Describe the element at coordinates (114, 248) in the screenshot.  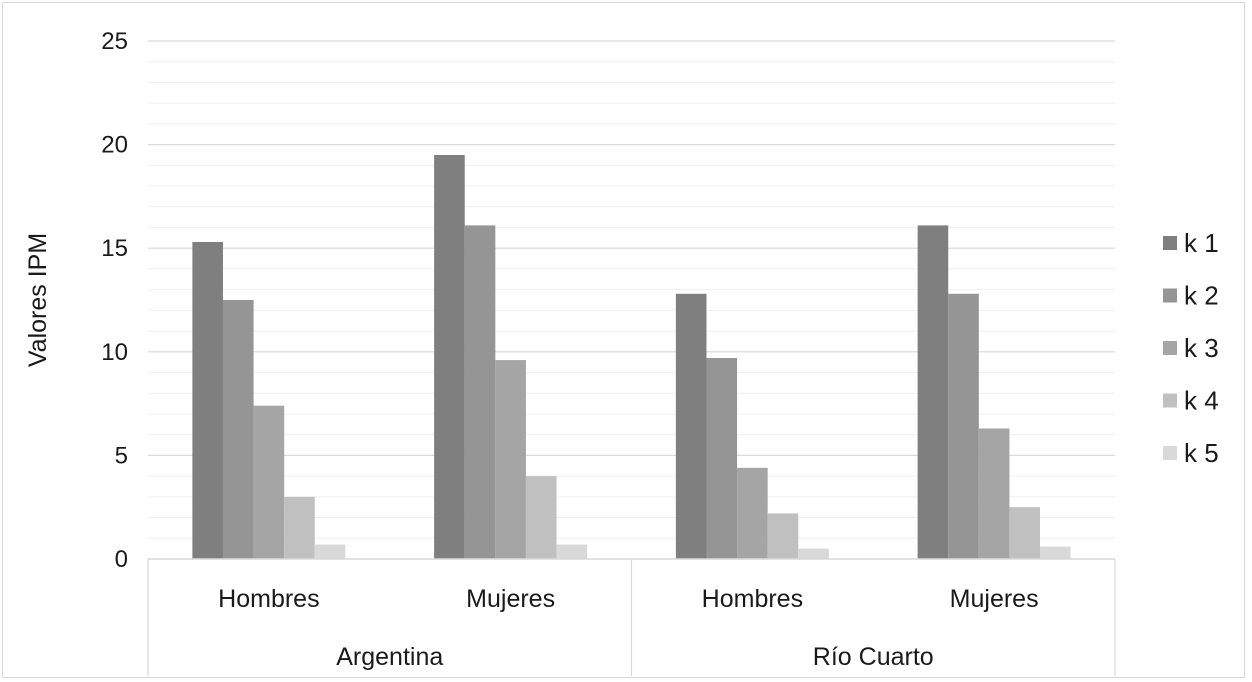
I see `y-tick-label: 15` at that location.